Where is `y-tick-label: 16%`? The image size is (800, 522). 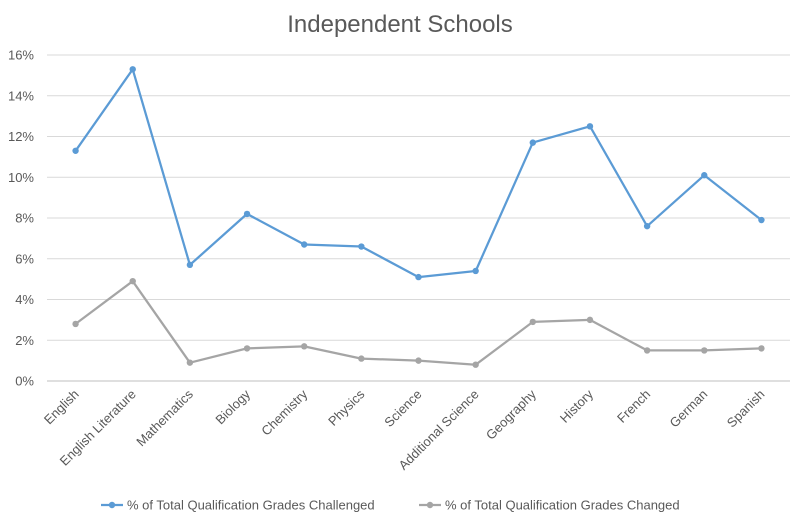
y-tick-label: 16% is located at coordinates (21, 55).